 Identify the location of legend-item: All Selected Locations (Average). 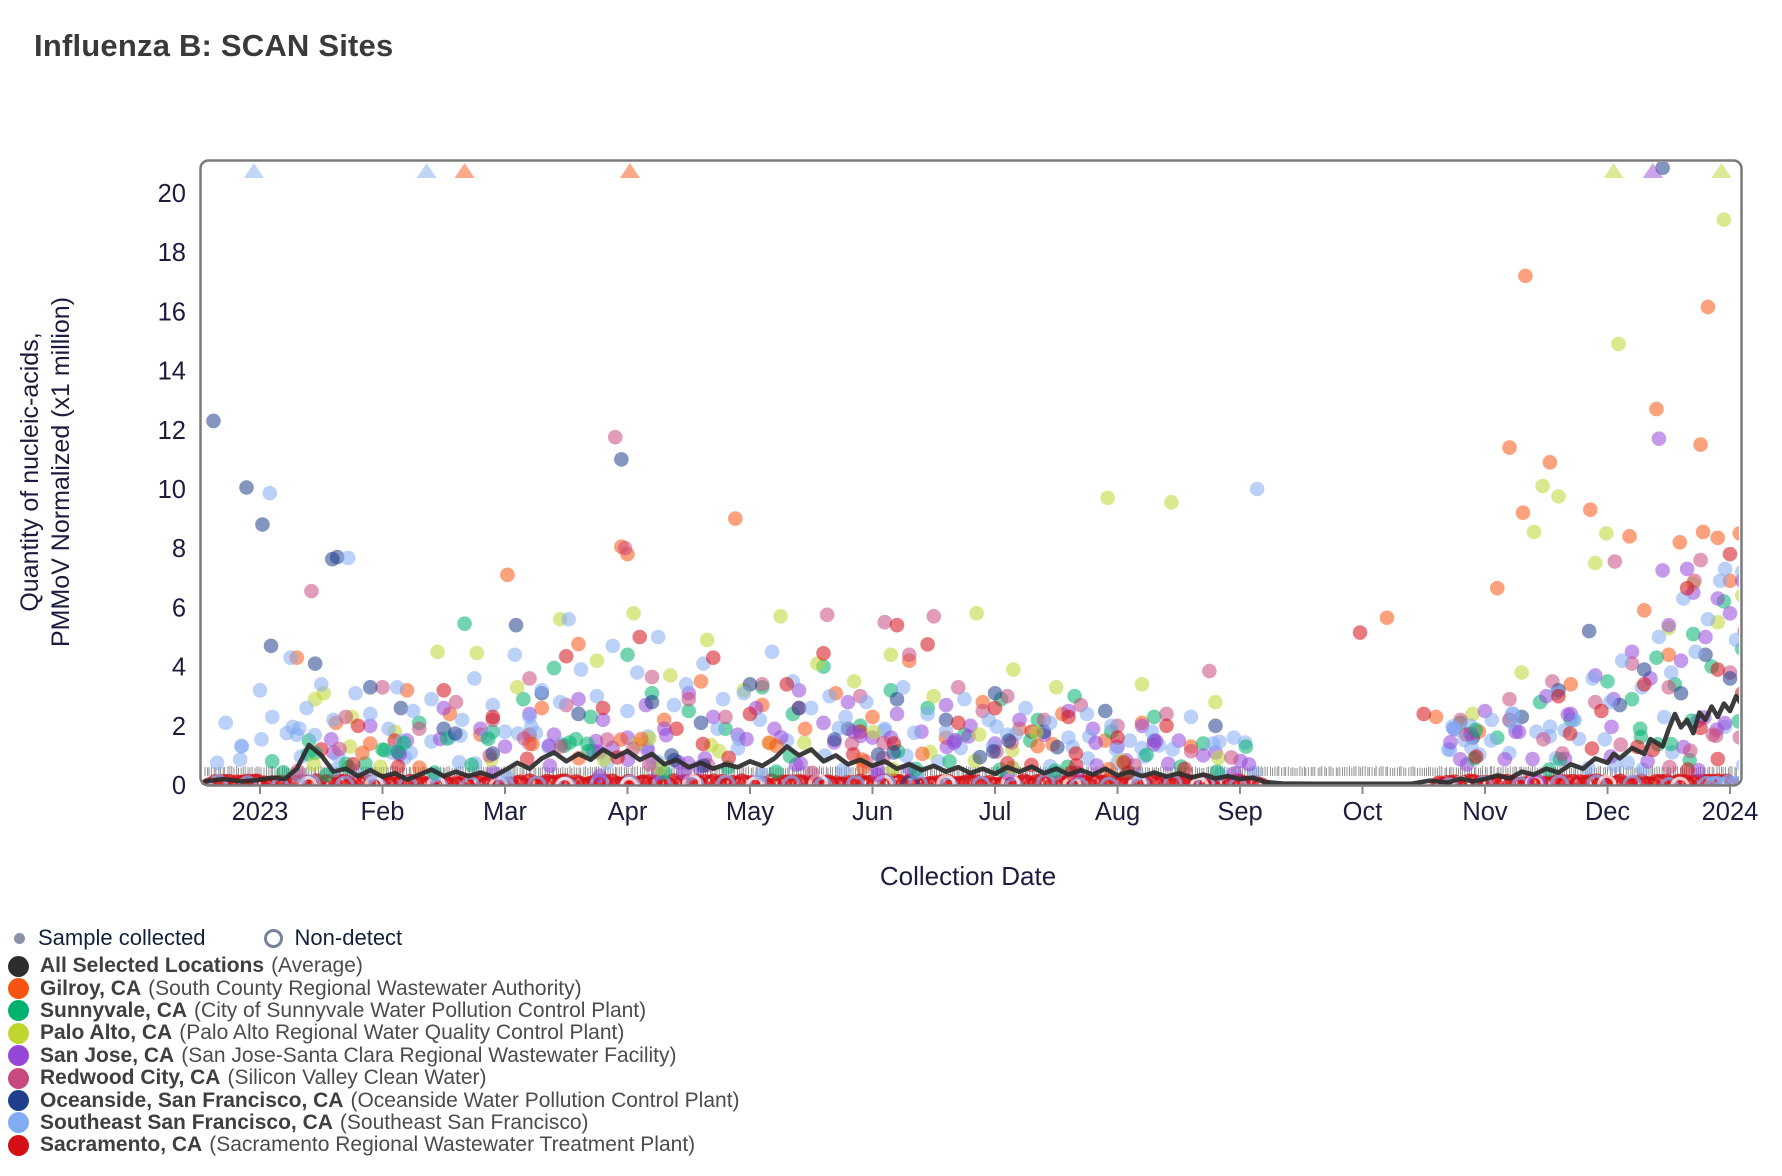
(374, 965).